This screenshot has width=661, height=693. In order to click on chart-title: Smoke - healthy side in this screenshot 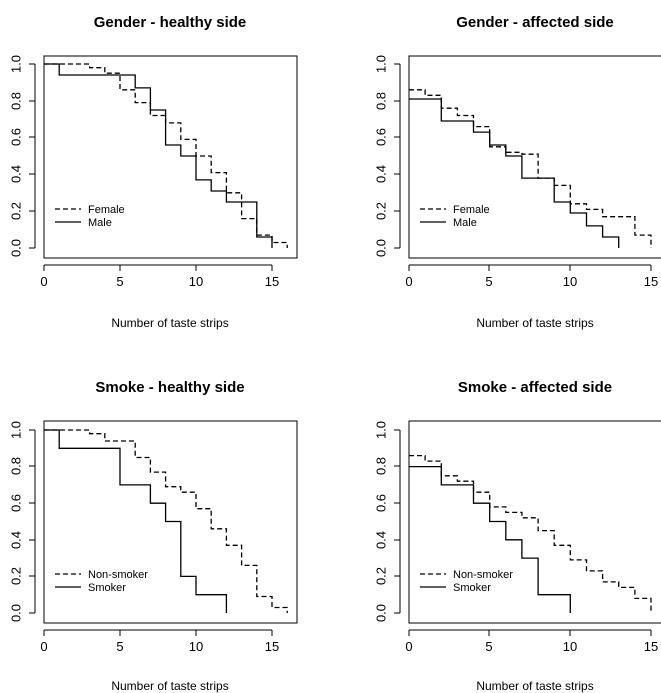, I will do `click(169, 387)`.